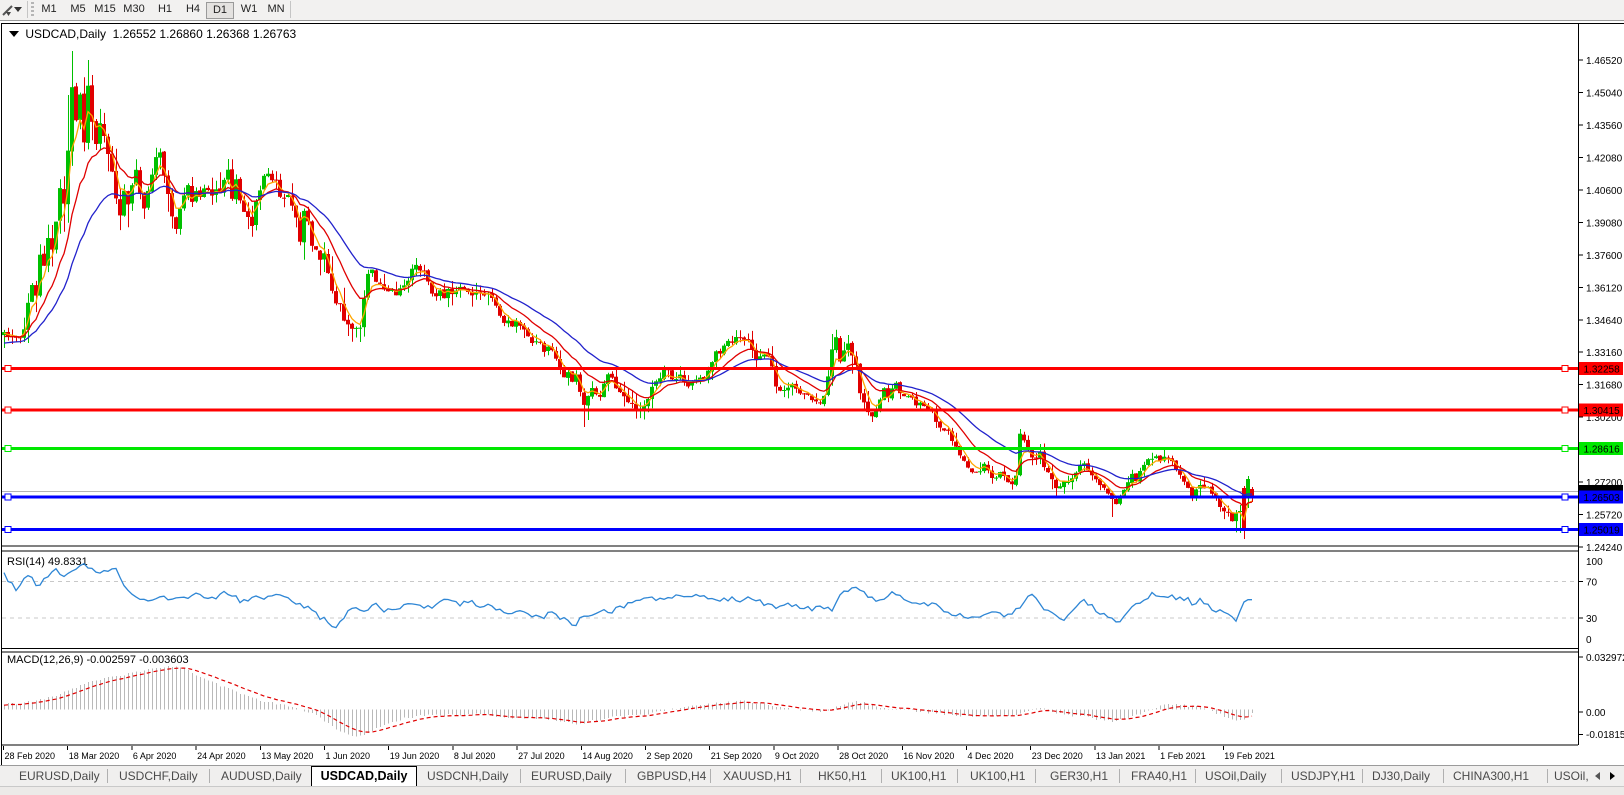 Image resolution: width=1624 pixels, height=795 pixels. What do you see at coordinates (1602, 498) in the screenshot?
I see `svg-text: 1.26503` at bounding box center [1602, 498].